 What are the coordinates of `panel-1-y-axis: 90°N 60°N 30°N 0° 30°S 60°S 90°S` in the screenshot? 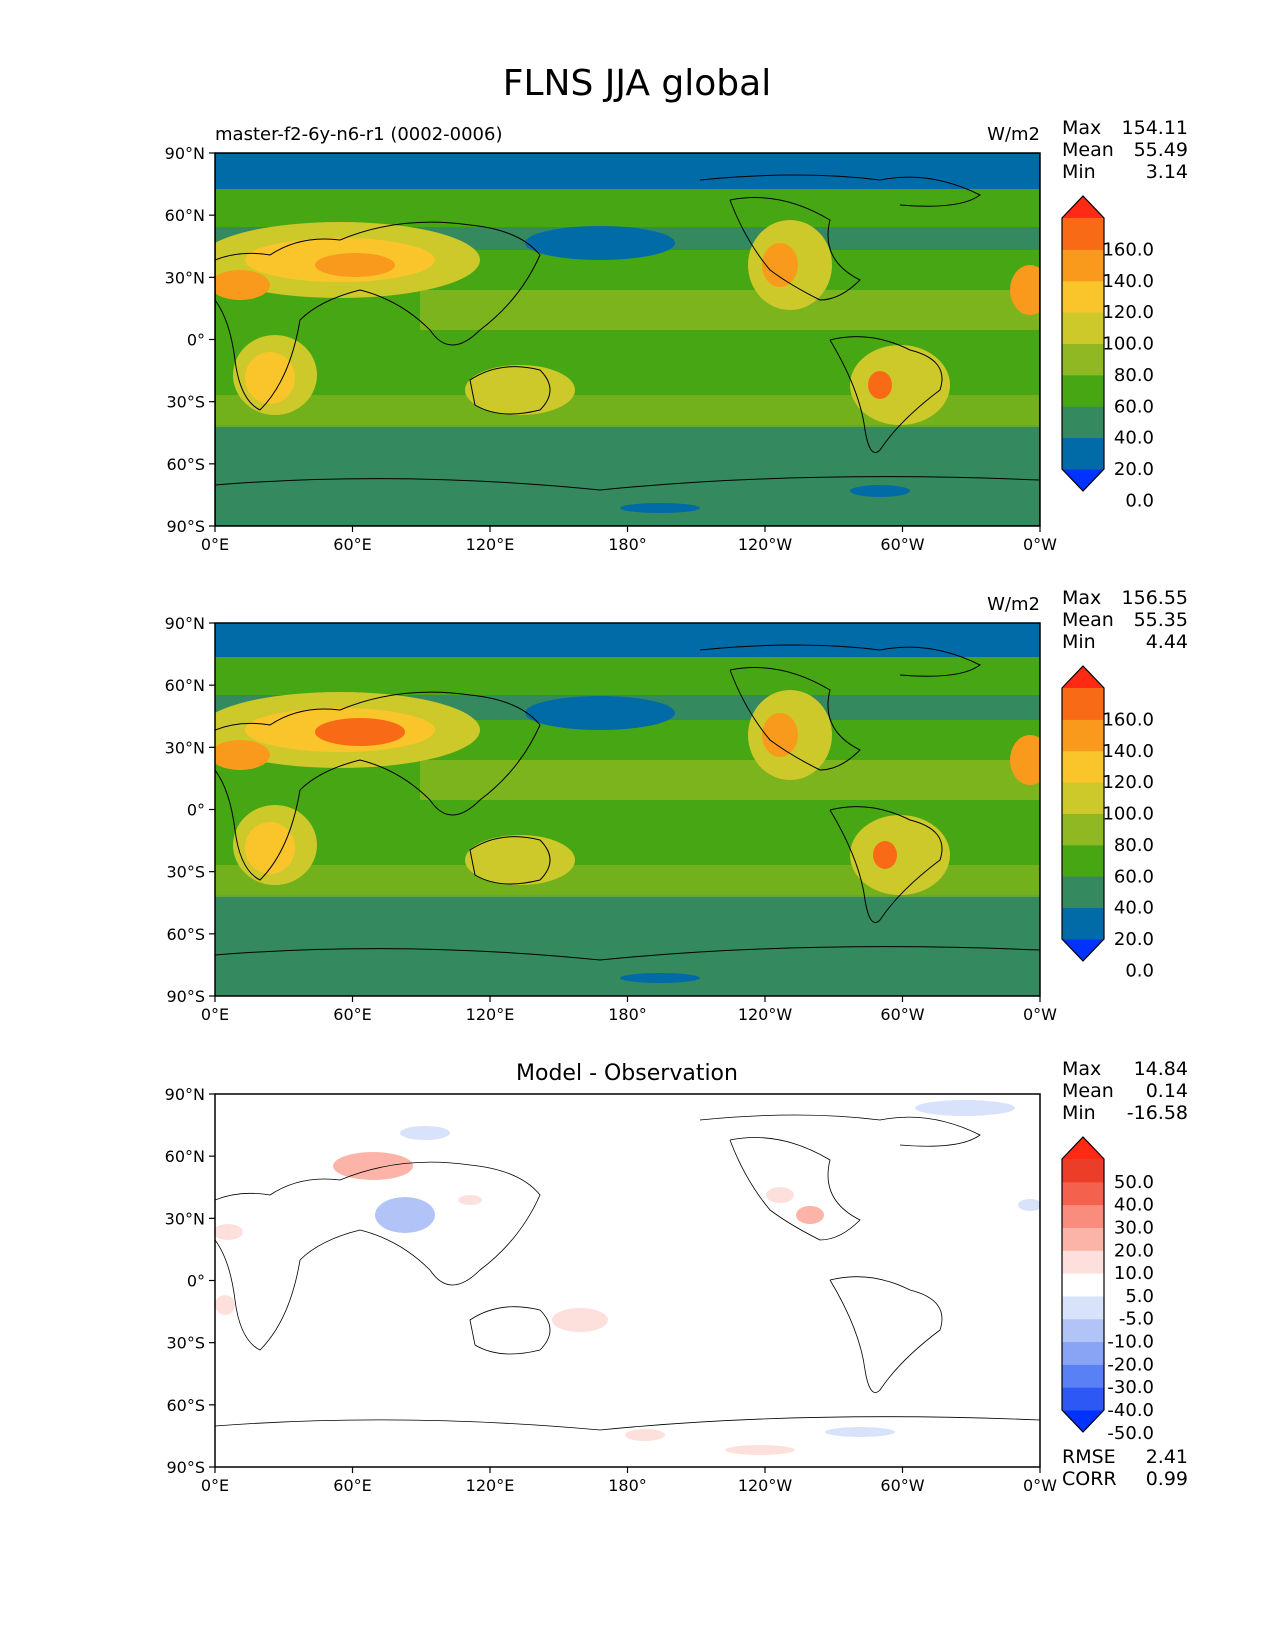 It's located at (190, 340).